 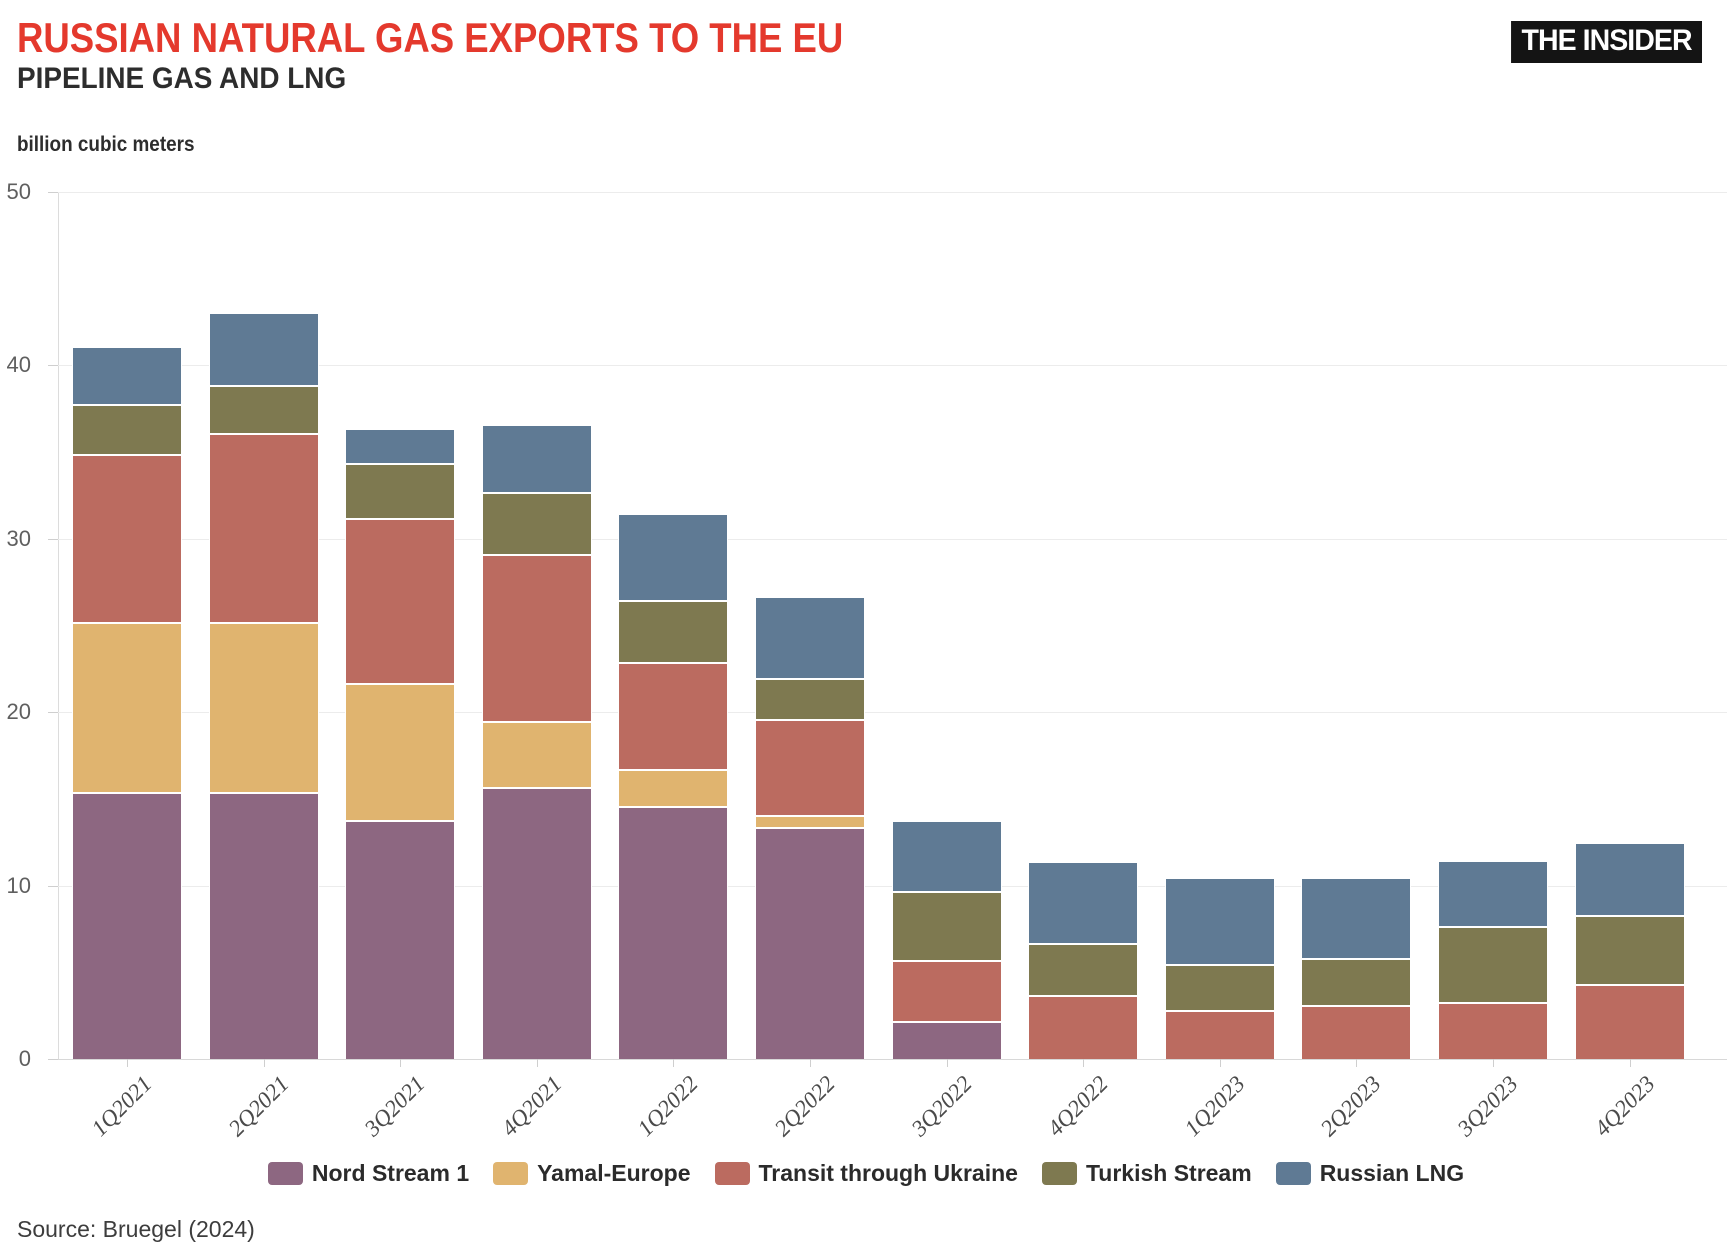 What do you see at coordinates (18, 365) in the screenshot?
I see `y-tick-label-40: 40` at bounding box center [18, 365].